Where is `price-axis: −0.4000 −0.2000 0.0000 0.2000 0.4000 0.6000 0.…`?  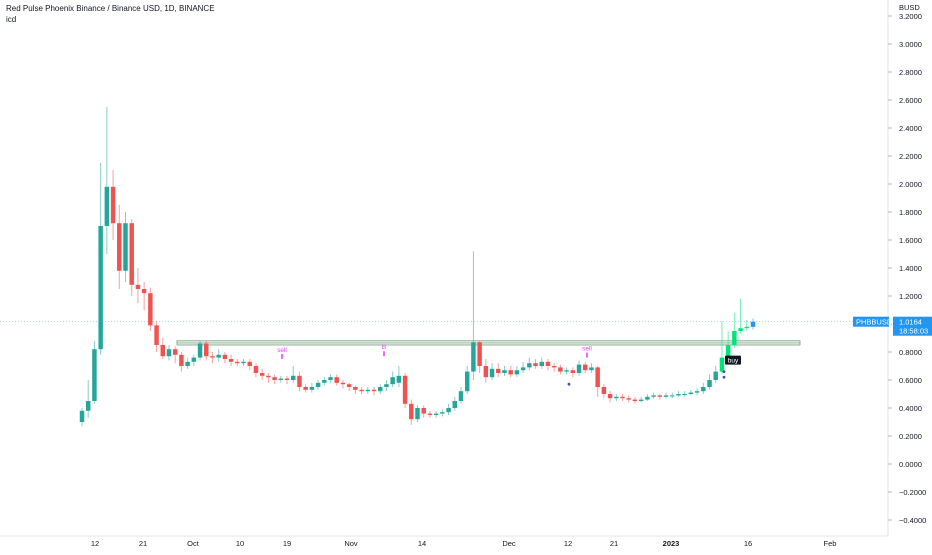
price-axis: −0.4000 −0.2000 0.0000 0.2000 0.4000 0.6000 0.… is located at coordinates (907, 268).